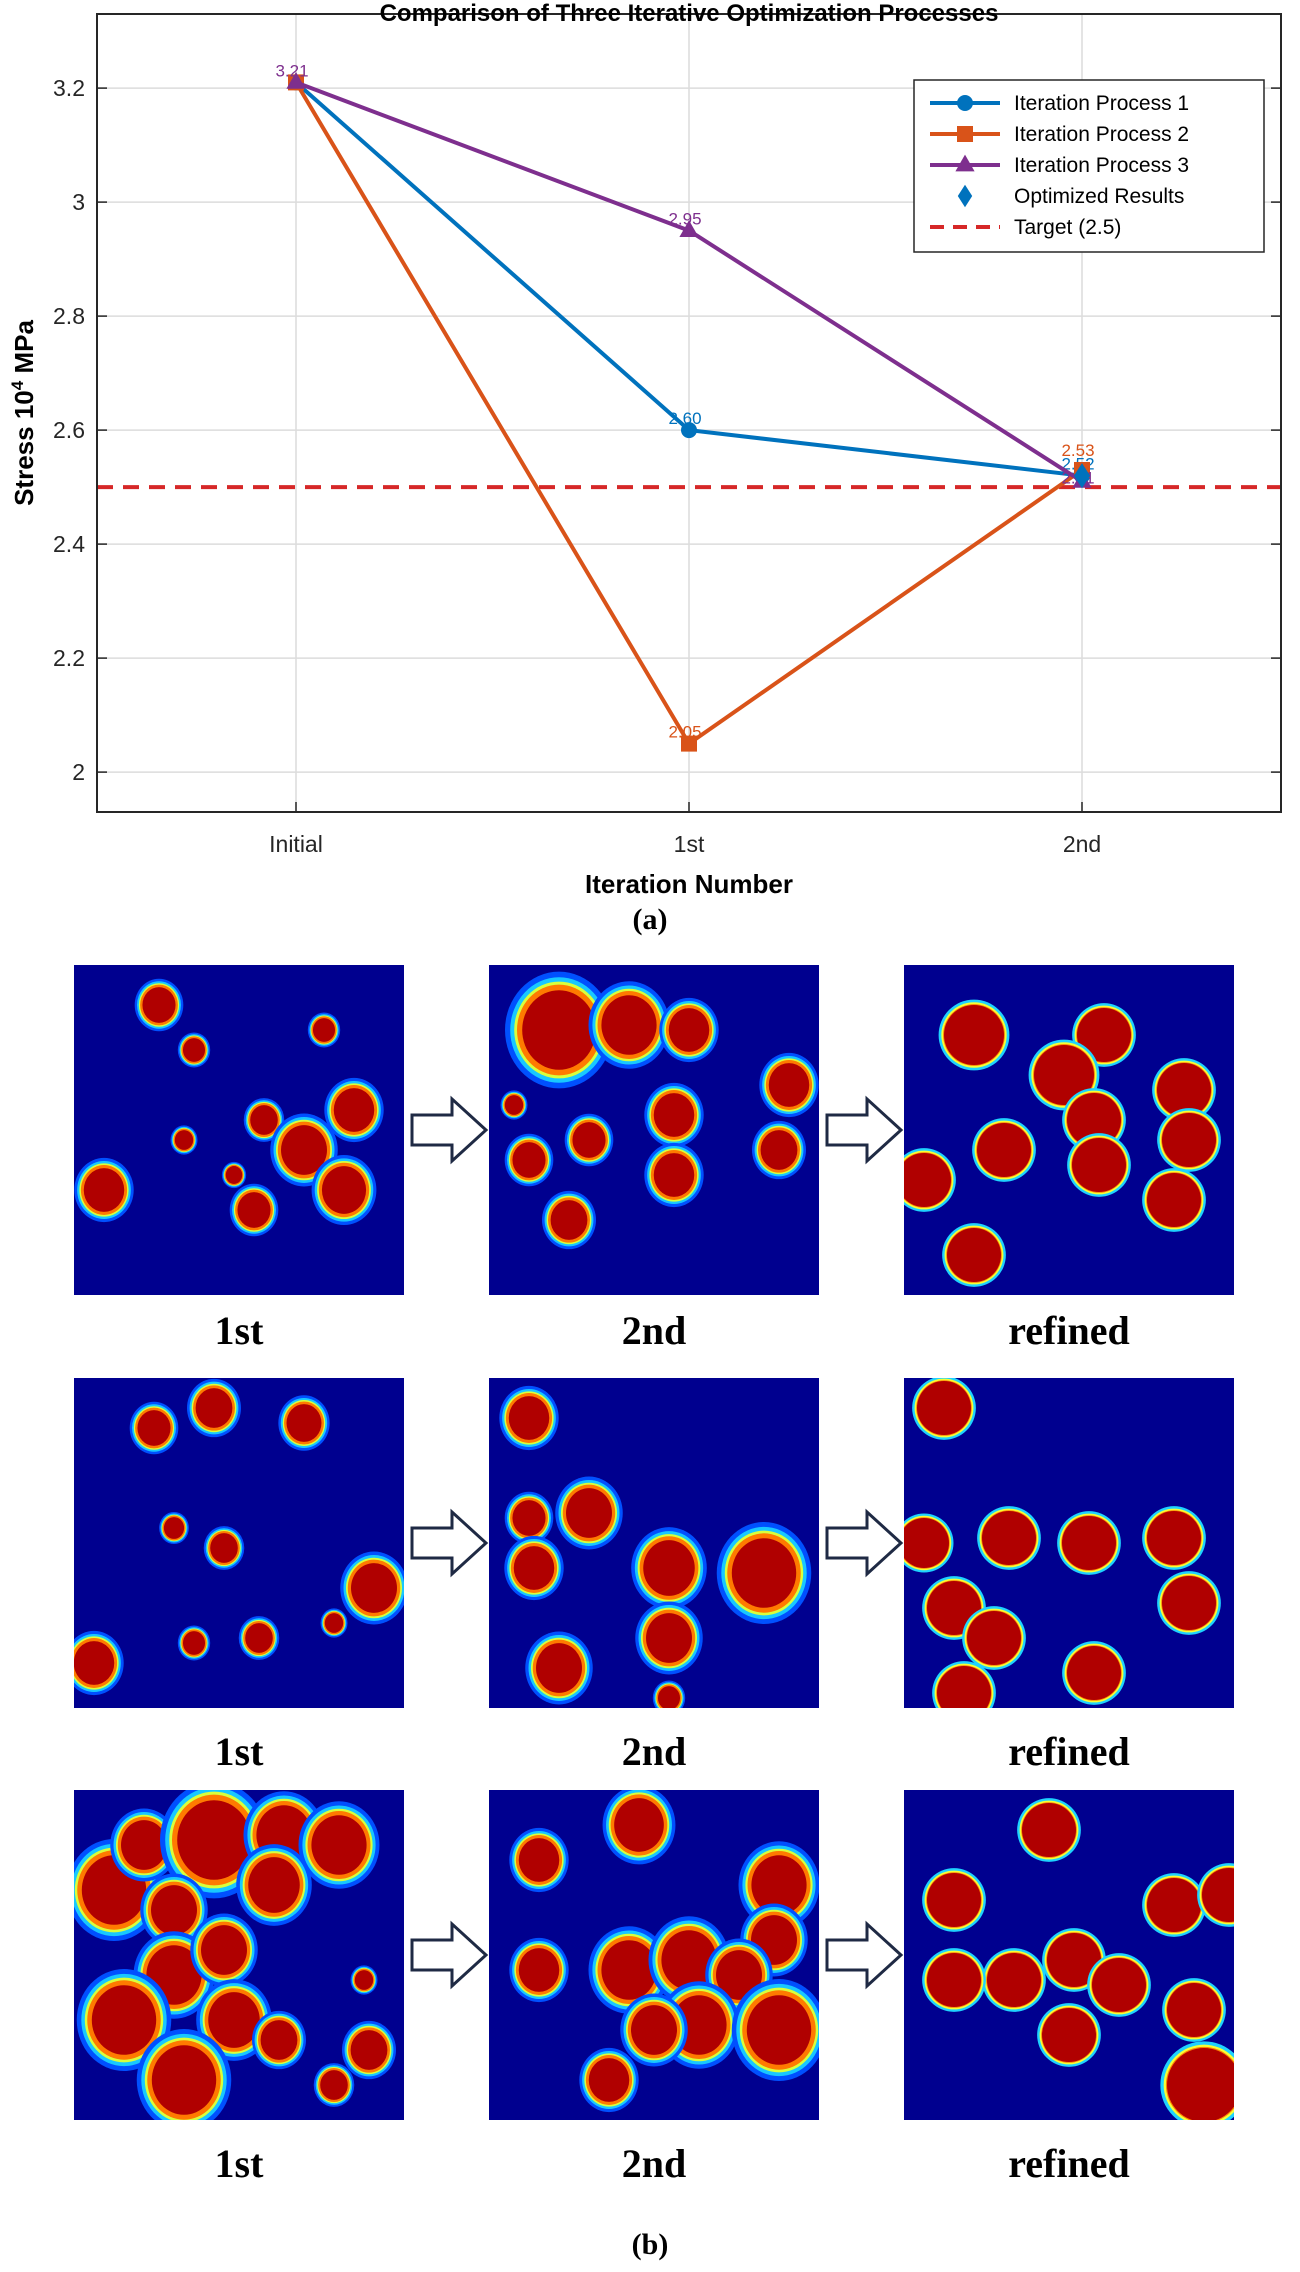  I want to click on density-map-row1-2nd-graphic, so click(659, 1110).